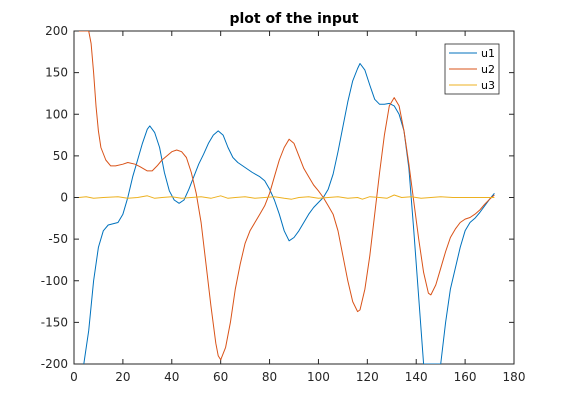  What do you see at coordinates (171, 377) in the screenshot?
I see `x-tick-label: 40` at bounding box center [171, 377].